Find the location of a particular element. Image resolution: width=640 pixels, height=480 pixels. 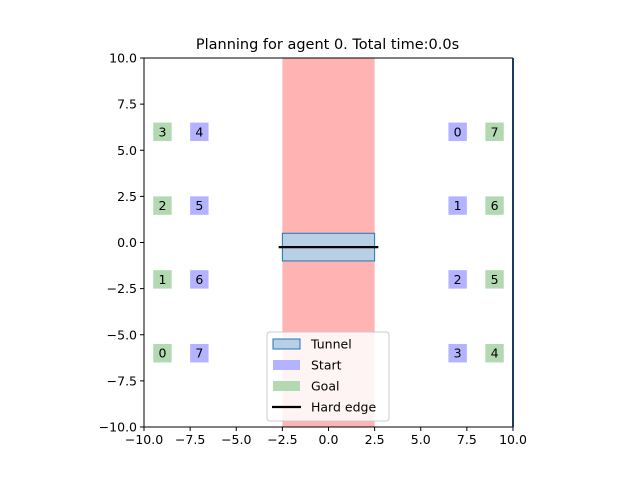

goal-label: 6 is located at coordinates (495, 205).